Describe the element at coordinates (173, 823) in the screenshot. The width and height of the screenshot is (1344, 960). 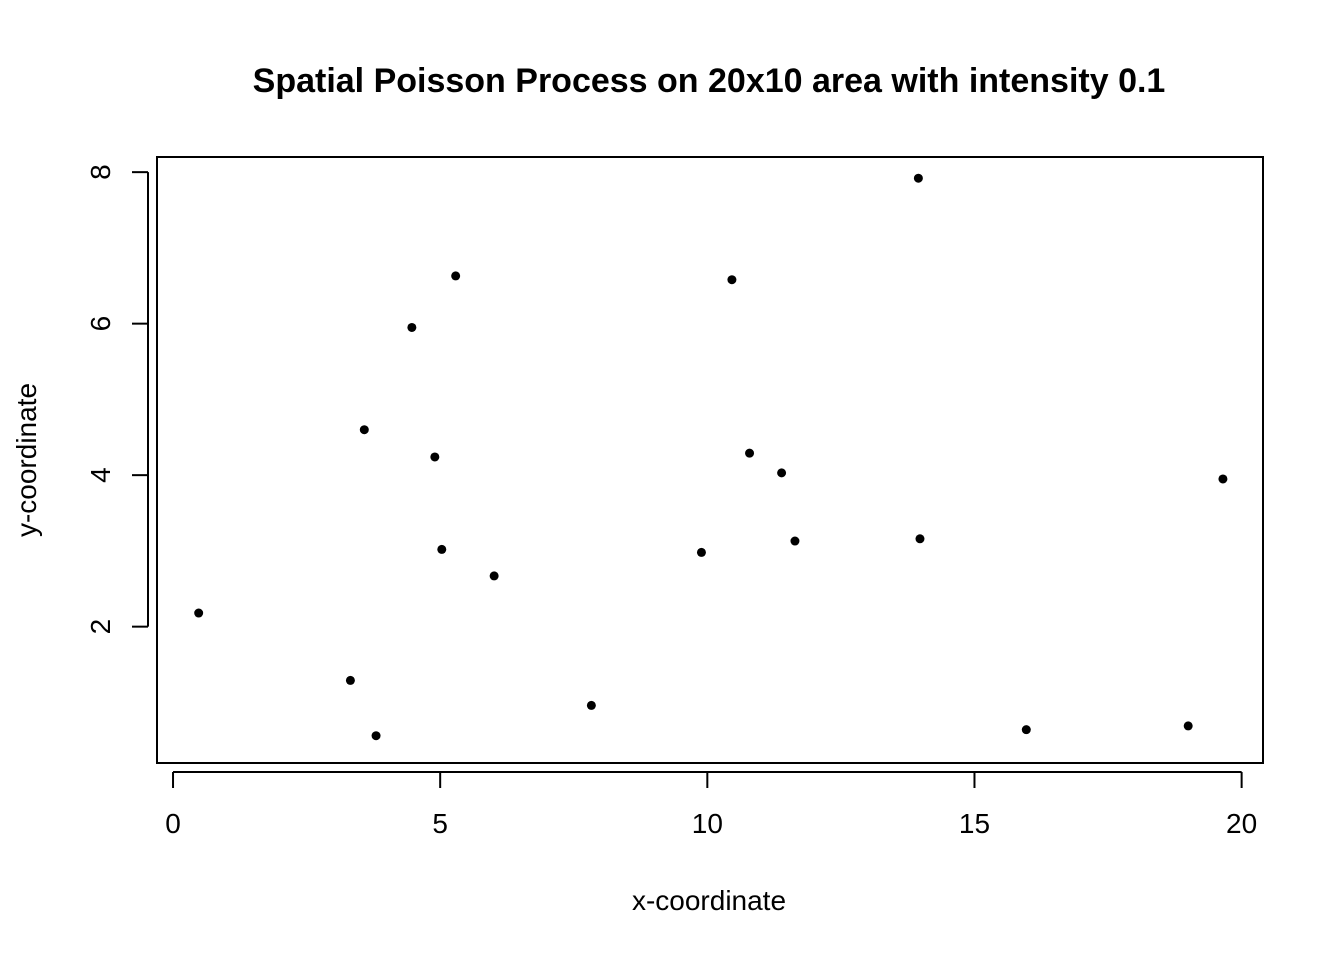
I see `x-tick-label: 0` at that location.